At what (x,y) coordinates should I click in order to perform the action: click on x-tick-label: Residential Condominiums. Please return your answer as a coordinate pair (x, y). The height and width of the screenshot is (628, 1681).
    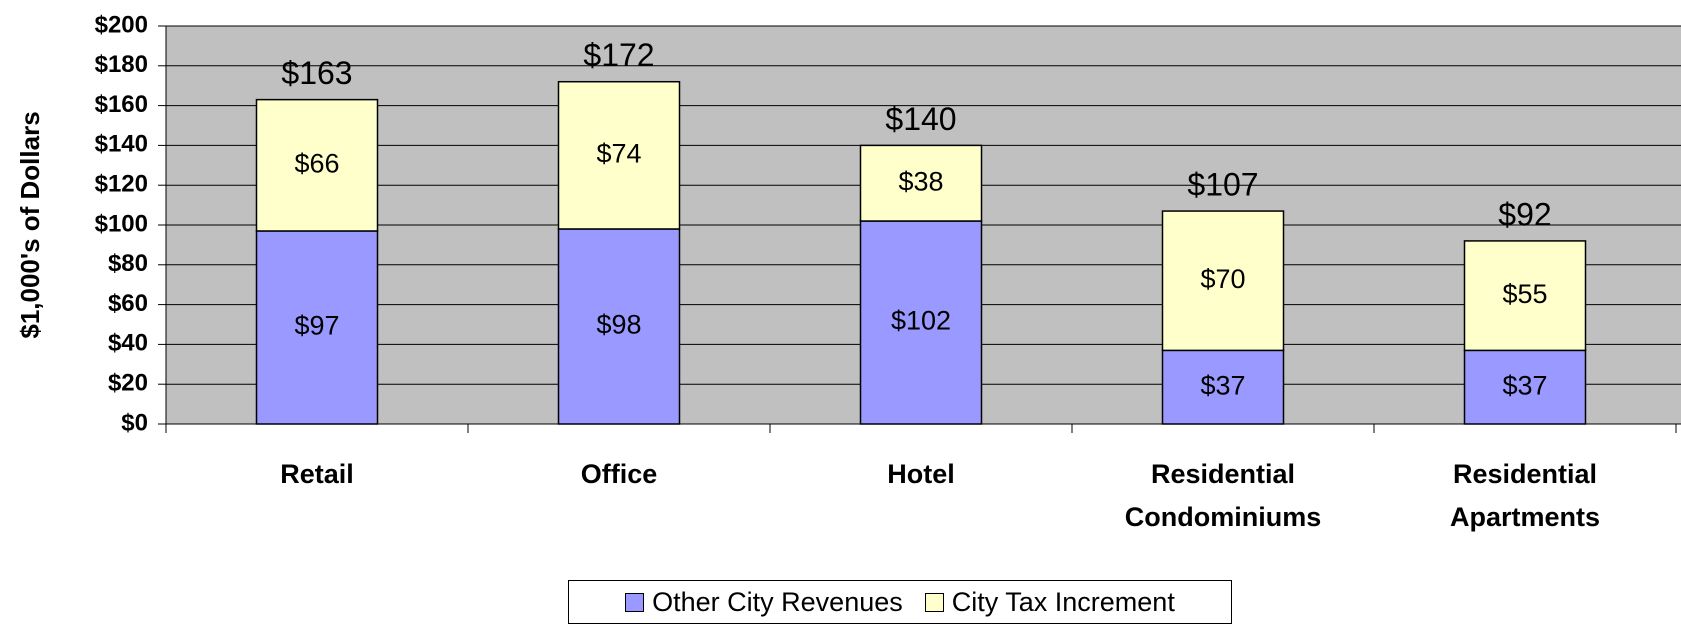
    Looking at the image, I should click on (1223, 495).